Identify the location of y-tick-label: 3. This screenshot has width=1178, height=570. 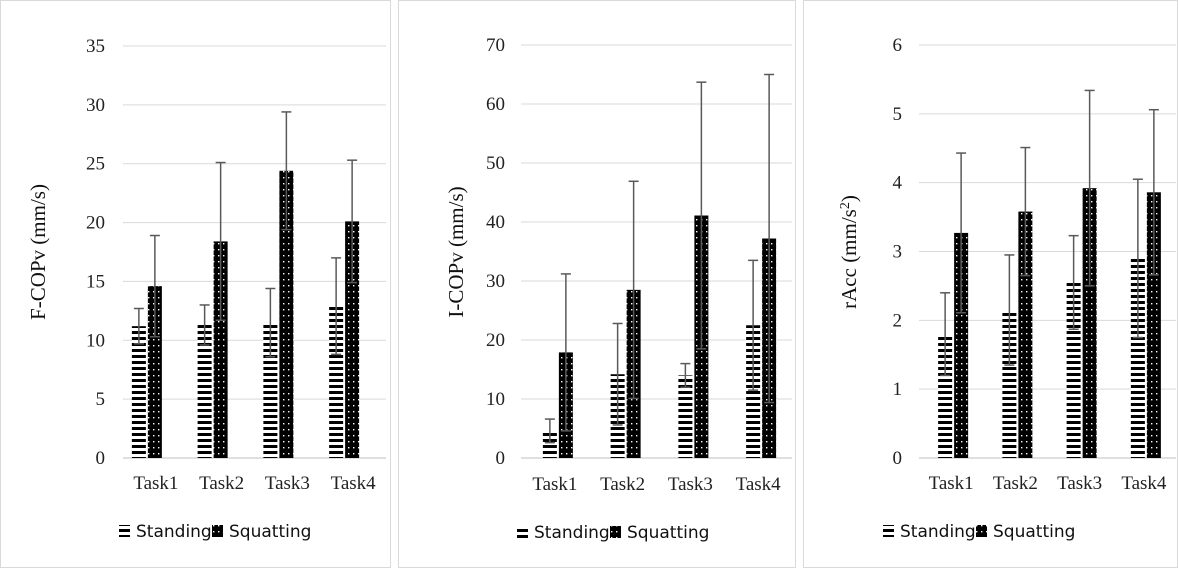
(898, 252).